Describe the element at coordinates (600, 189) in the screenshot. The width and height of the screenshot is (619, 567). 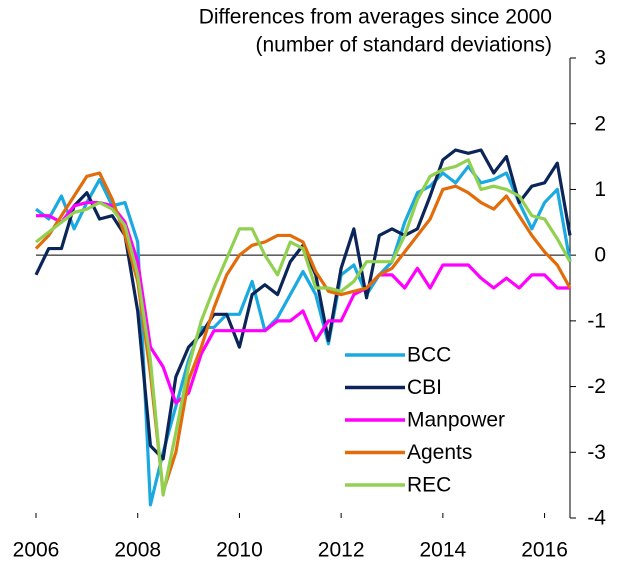
I see `y-tick-label: 1` at that location.